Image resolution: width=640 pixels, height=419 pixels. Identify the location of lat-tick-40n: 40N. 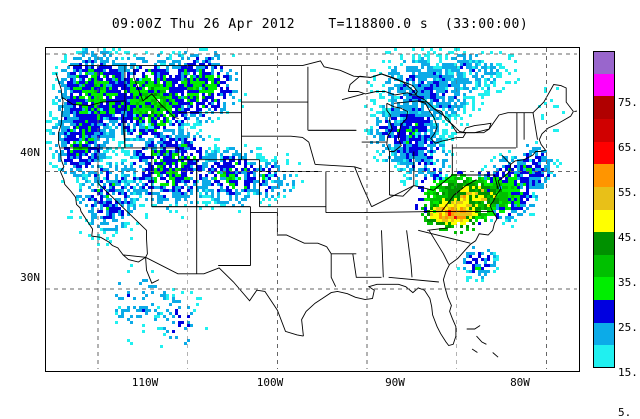
(30, 152).